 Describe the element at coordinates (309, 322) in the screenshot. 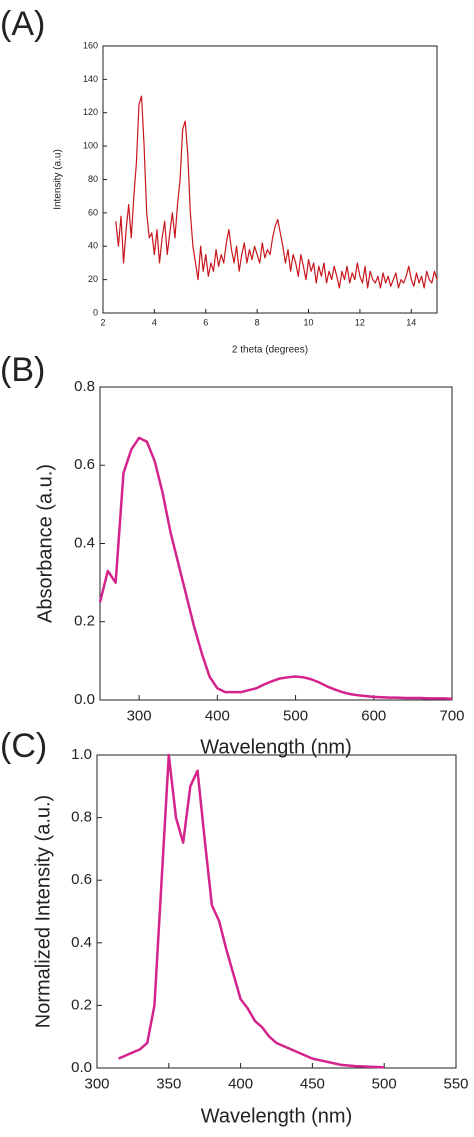

I see `x-tick-label: 10` at that location.